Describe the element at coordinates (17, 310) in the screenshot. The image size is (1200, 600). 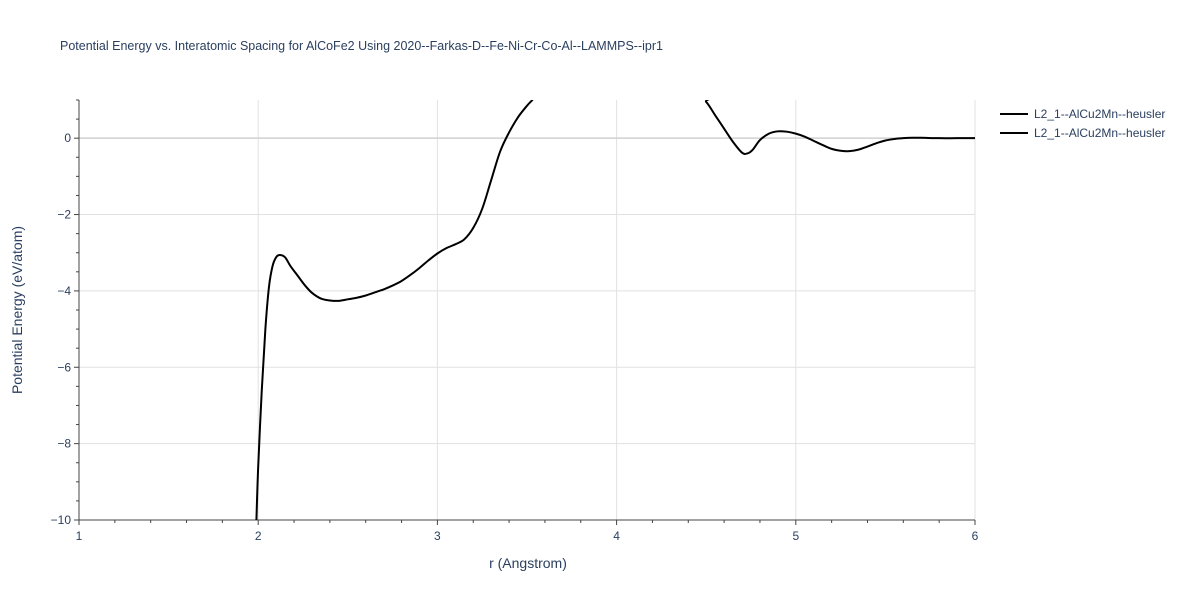
I see `y-axis-title: Potential Energy (eV/atom)` at that location.